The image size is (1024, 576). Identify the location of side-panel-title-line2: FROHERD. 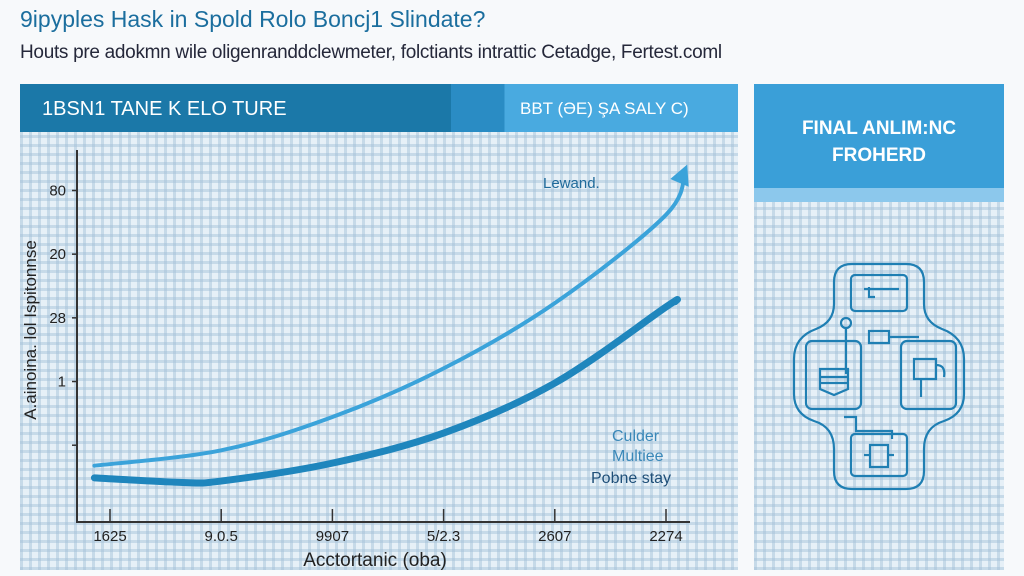
(879, 155).